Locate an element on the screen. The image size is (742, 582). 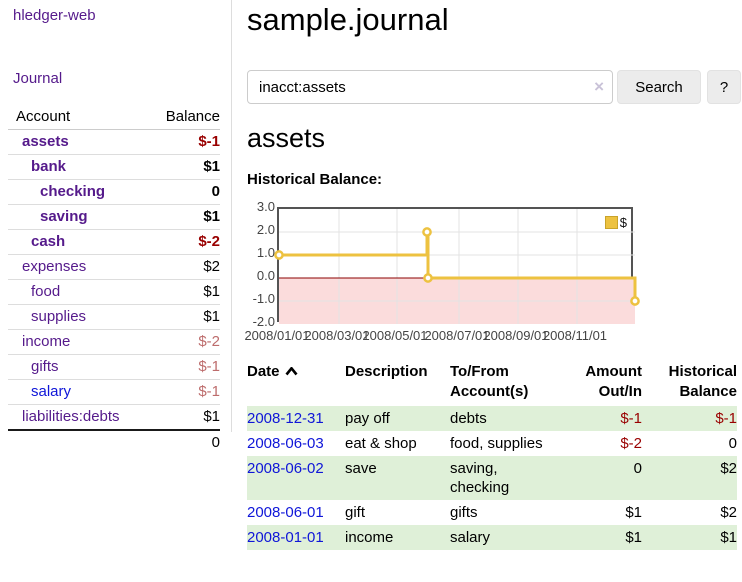
account-link-salary: salary is located at coordinates (51, 391).